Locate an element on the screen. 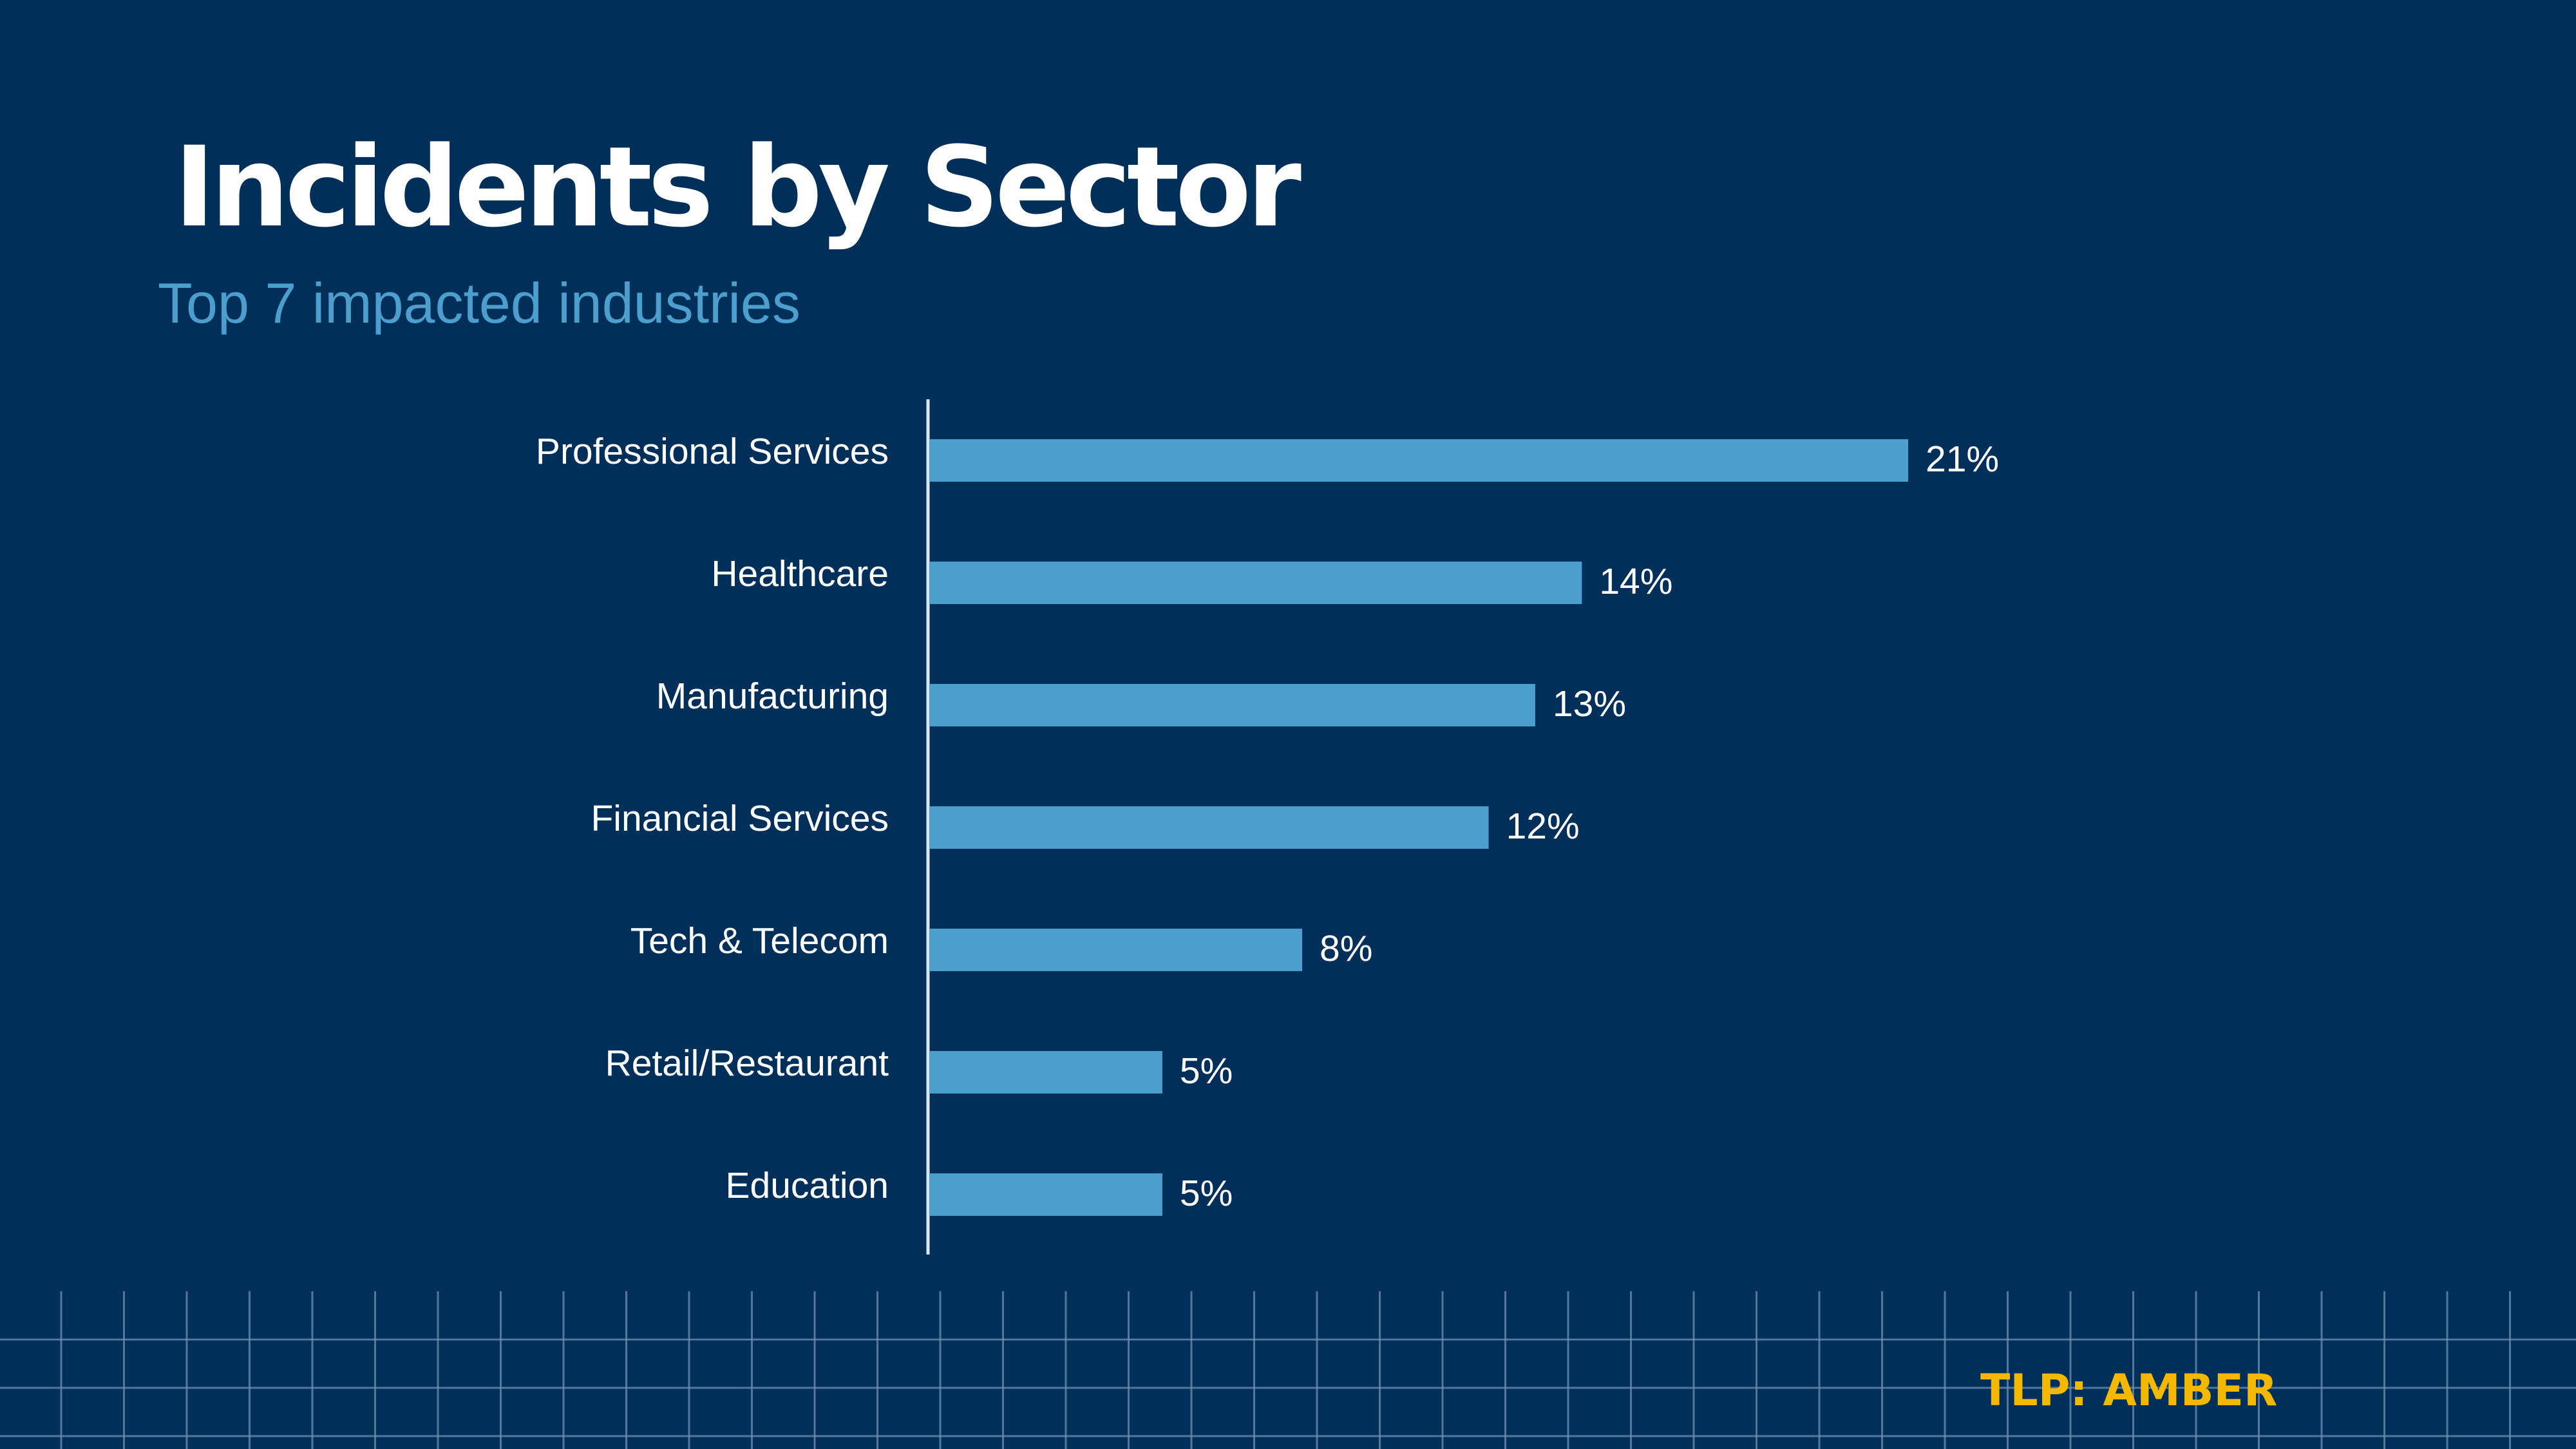 Image resolution: width=2576 pixels, height=1449 pixels. value-label-0: 21% is located at coordinates (1962, 460).